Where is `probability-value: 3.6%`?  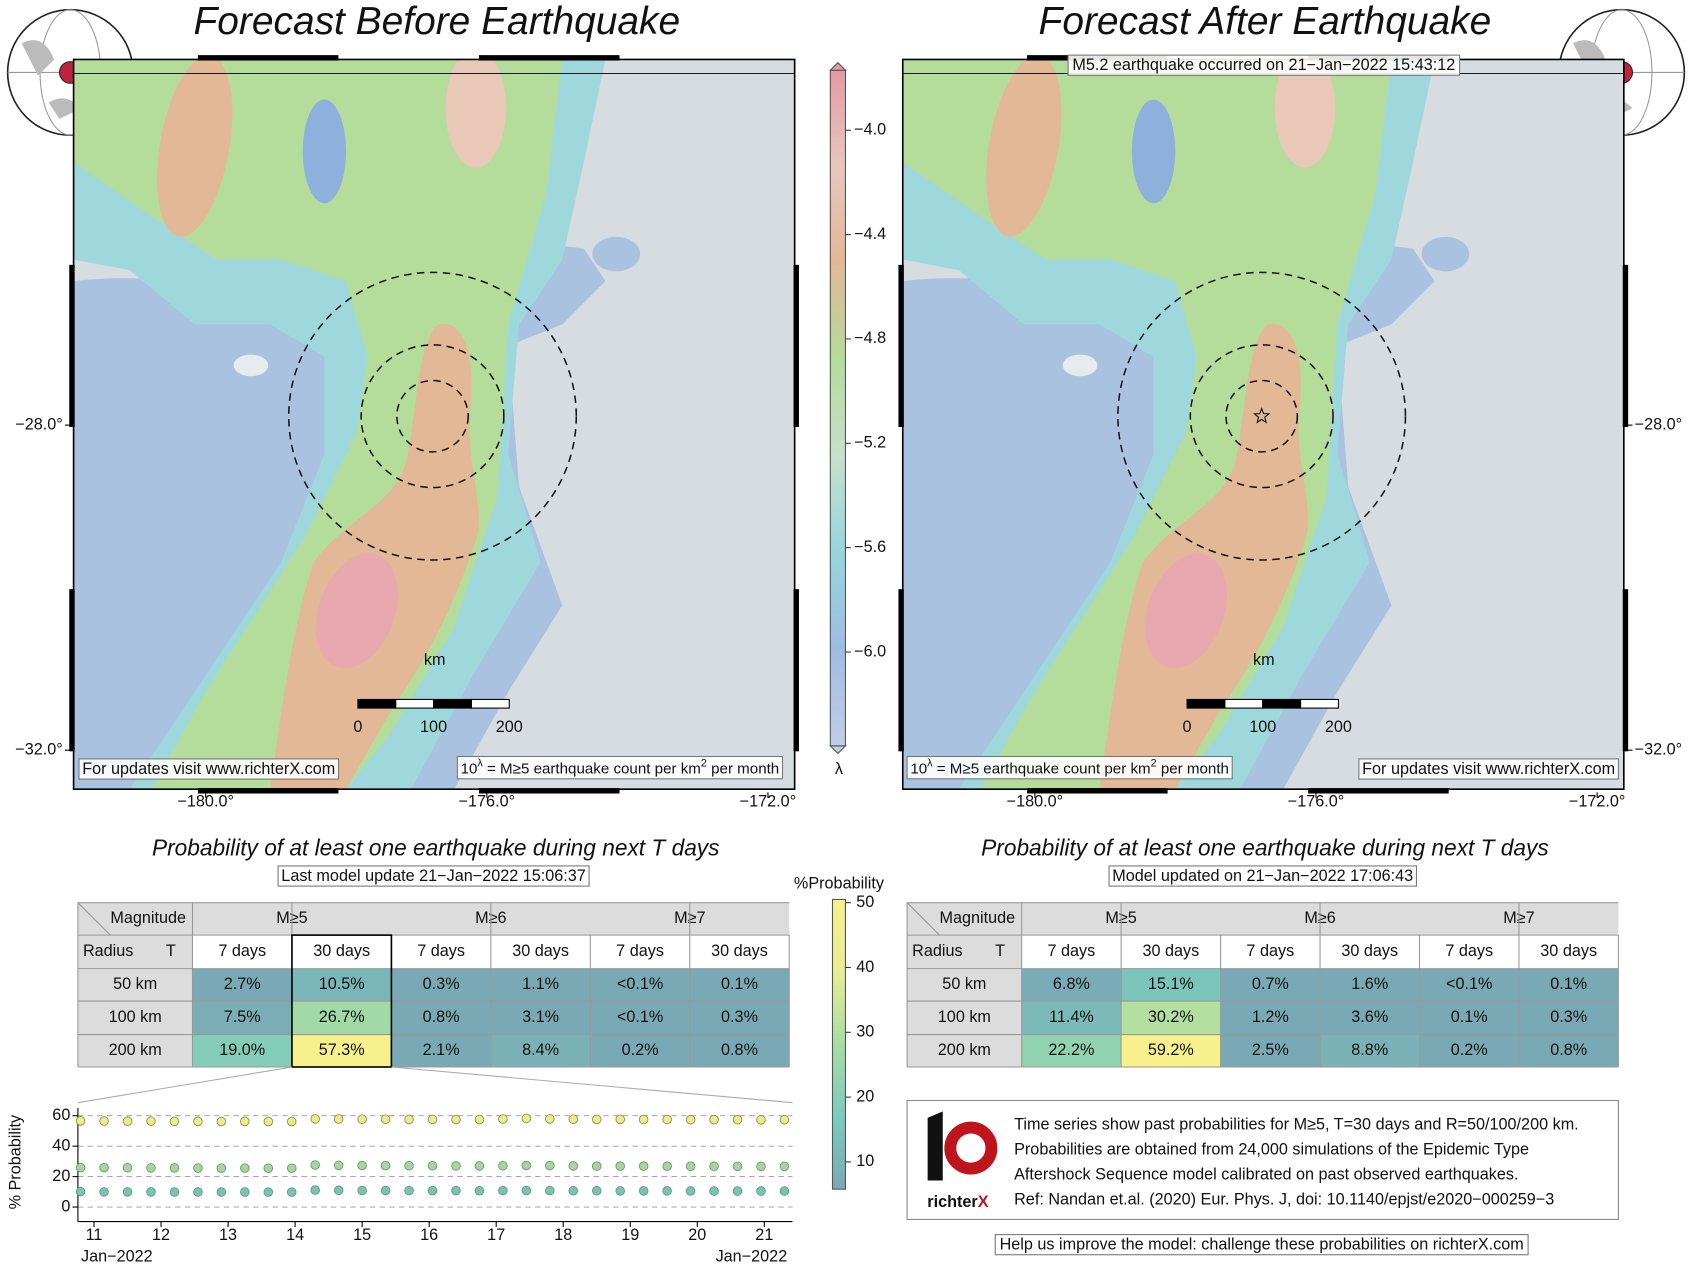 probability-value: 3.6% is located at coordinates (1369, 1017).